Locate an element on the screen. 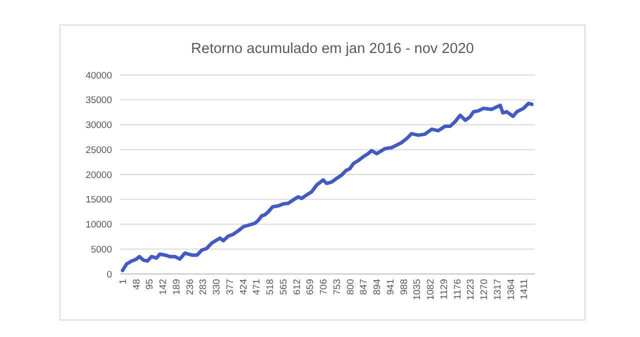  x-tick-label: 1411 is located at coordinates (524, 289).